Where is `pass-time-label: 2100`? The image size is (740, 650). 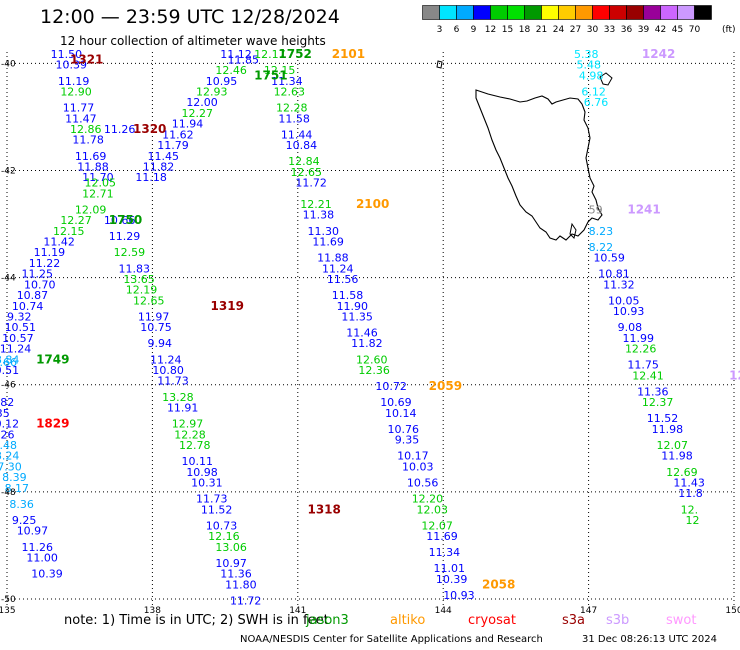
pass-time-label: 2100 is located at coordinates (372, 204).